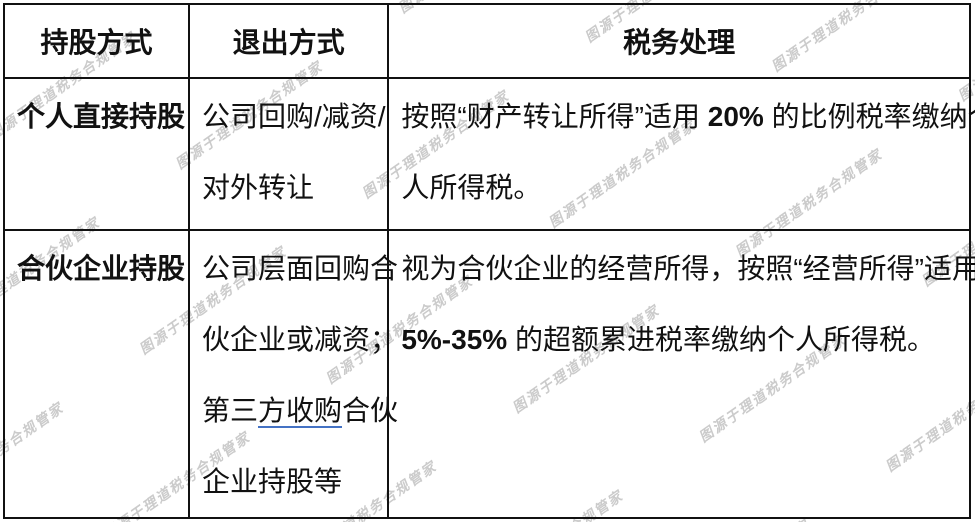 The height and width of the screenshot is (522, 975). I want to click on tax-treatment-line: 按照“财产转让所得”适用 20% 的比例税率缴纳个, so click(688, 116).